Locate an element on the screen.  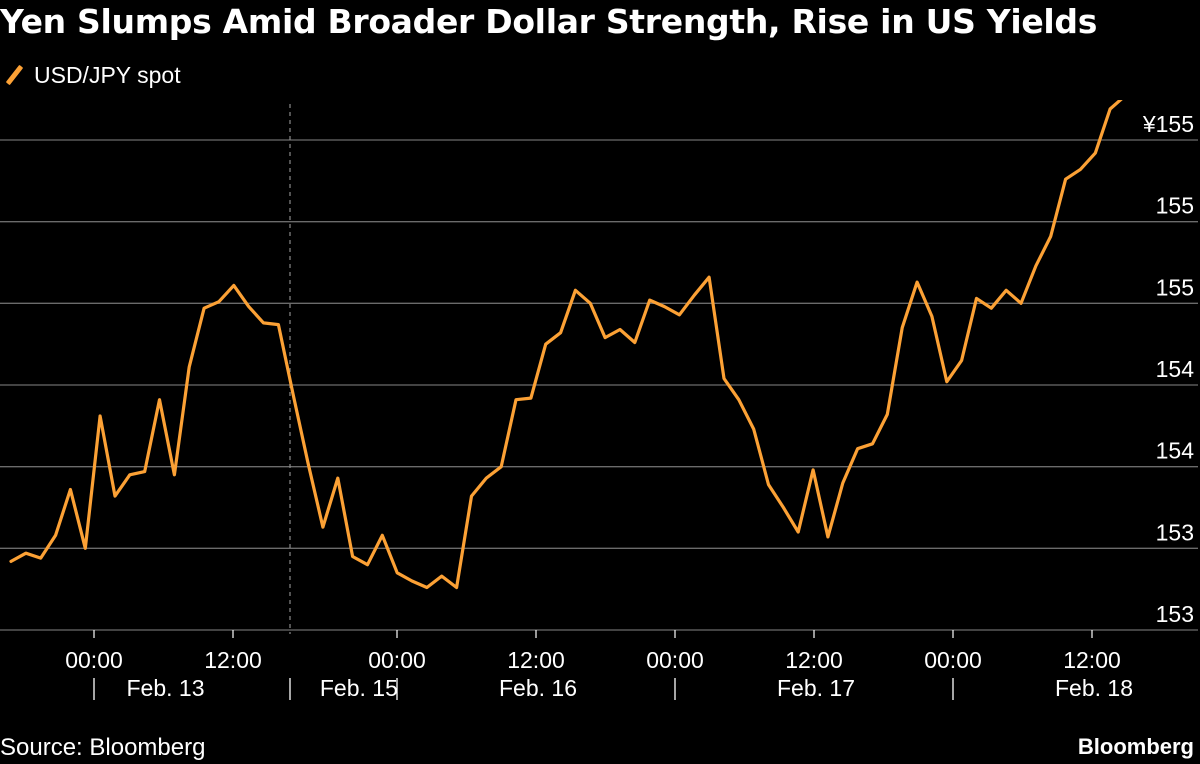
legend-label: USD/JPY spot is located at coordinates (107, 74).